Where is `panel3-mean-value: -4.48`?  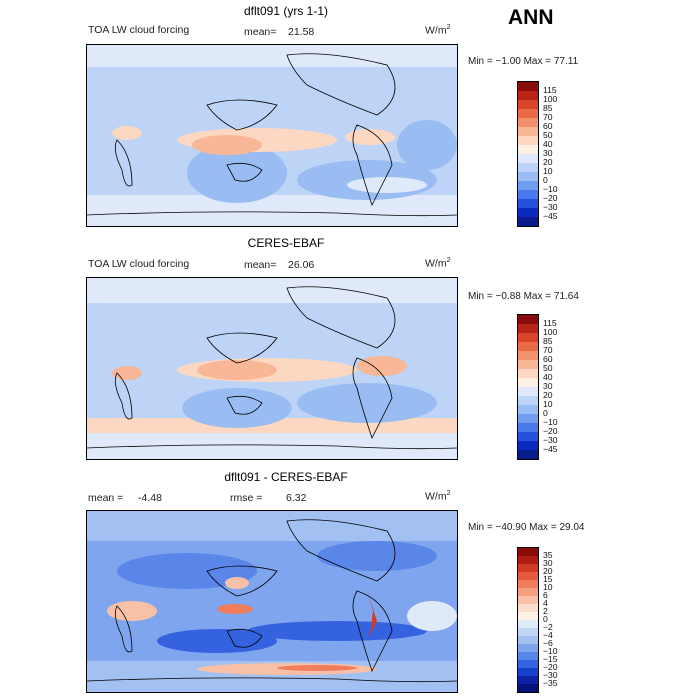
panel3-mean-value: -4.48 is located at coordinates (150, 498).